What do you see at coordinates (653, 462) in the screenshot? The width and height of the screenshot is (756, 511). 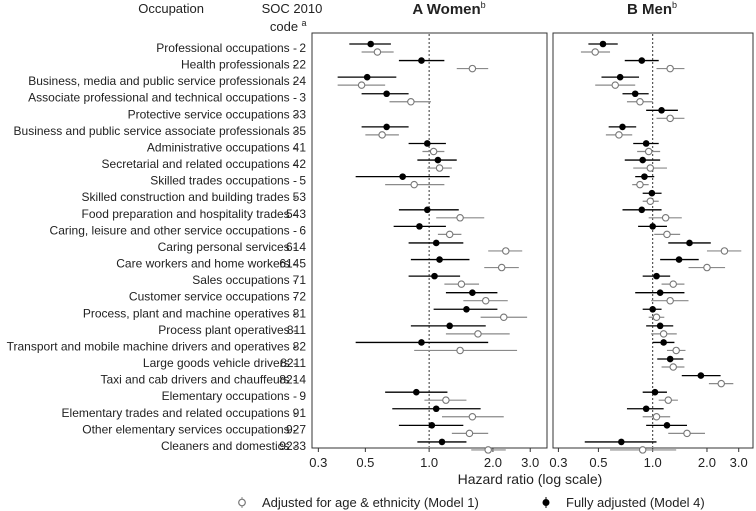 I see `panel-b-x-tick-label: 1.0` at bounding box center [653, 462].